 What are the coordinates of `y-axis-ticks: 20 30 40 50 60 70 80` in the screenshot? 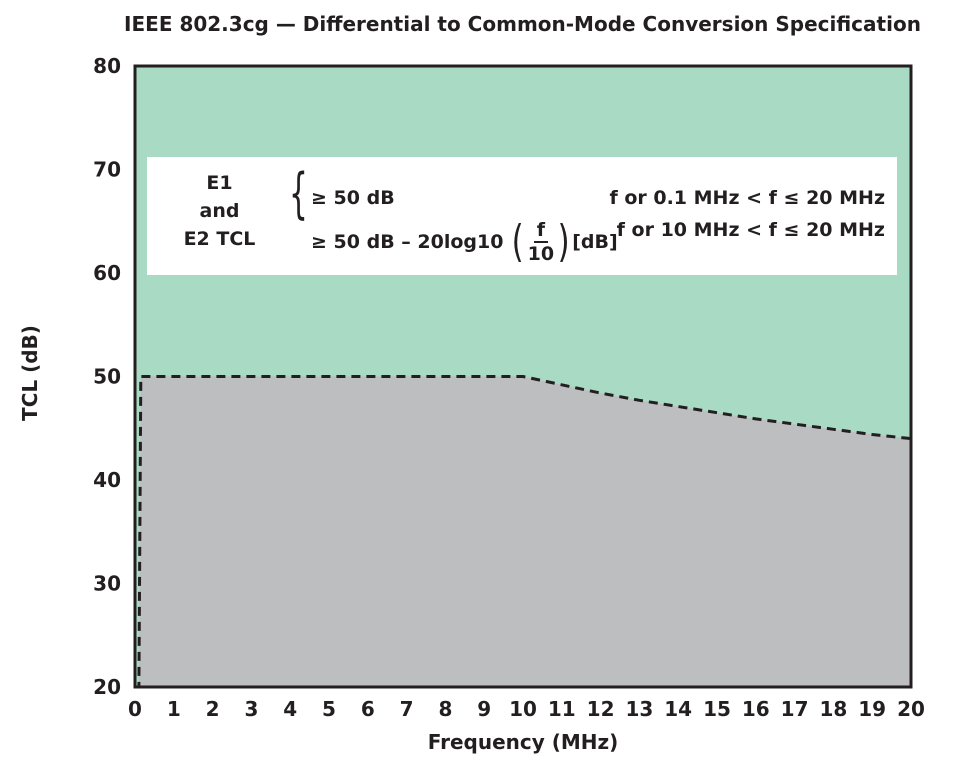 It's located at (107, 376).